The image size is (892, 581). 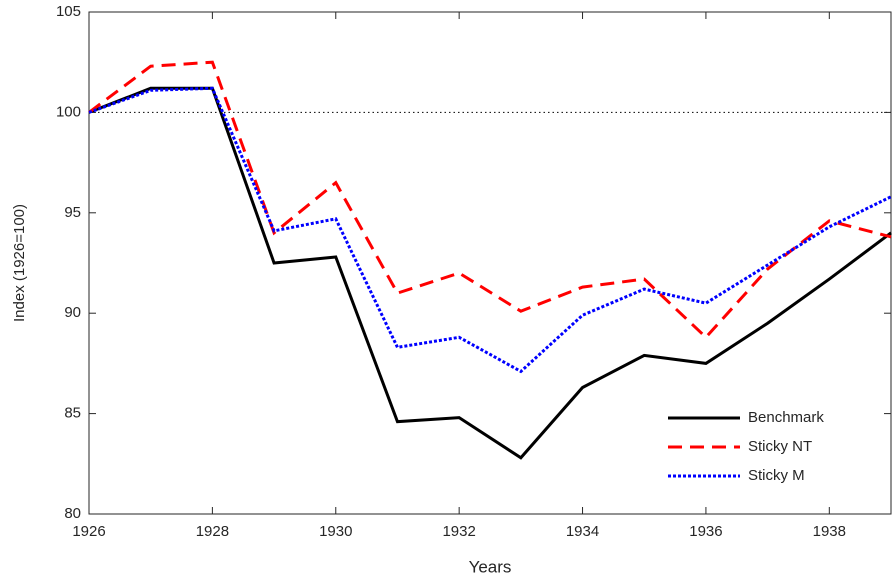 What do you see at coordinates (786, 417) in the screenshot?
I see `legend-label: Benchmark` at bounding box center [786, 417].